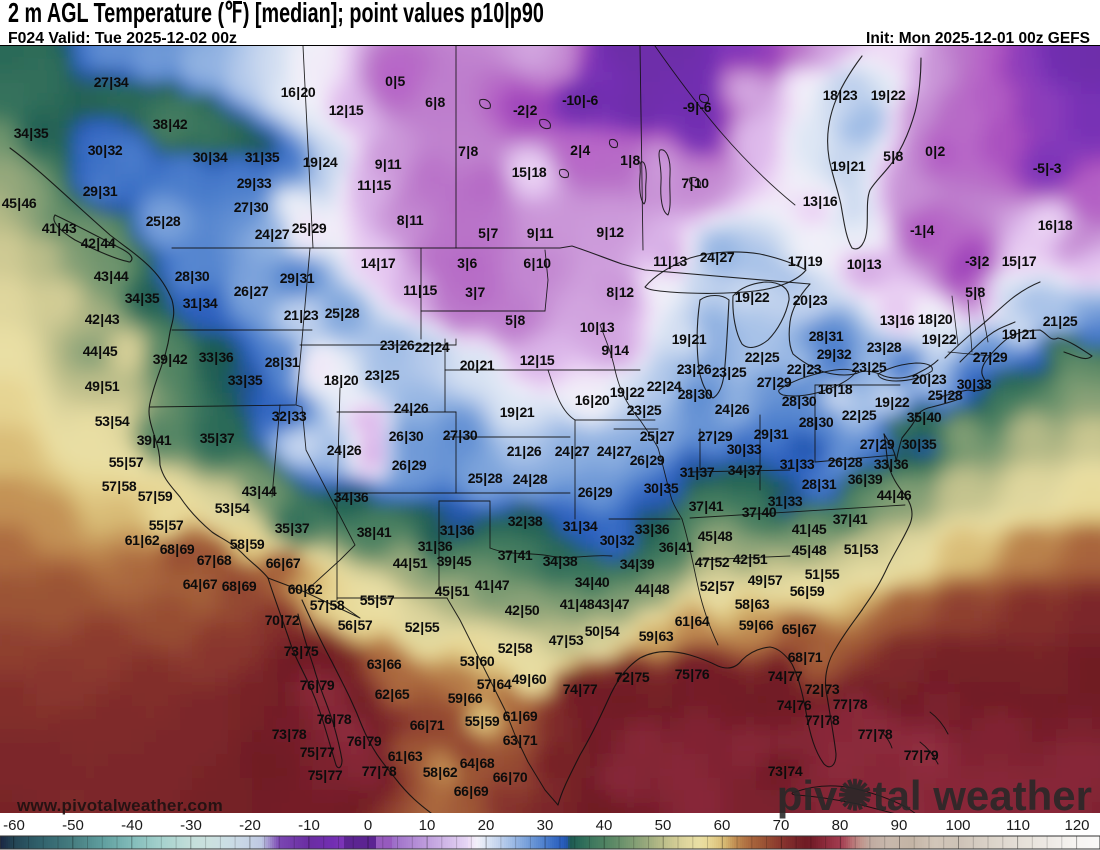  Describe the element at coordinates (822, 574) in the screenshot. I see `svg-text: 51 | 55` at that location.